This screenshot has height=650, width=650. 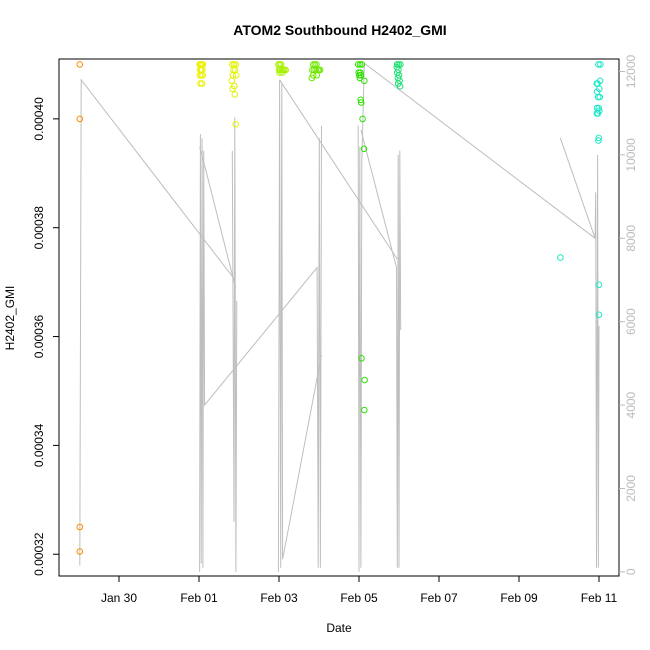 What do you see at coordinates (39, 554) in the screenshot?
I see `y-tick-label: 0.00032` at bounding box center [39, 554].